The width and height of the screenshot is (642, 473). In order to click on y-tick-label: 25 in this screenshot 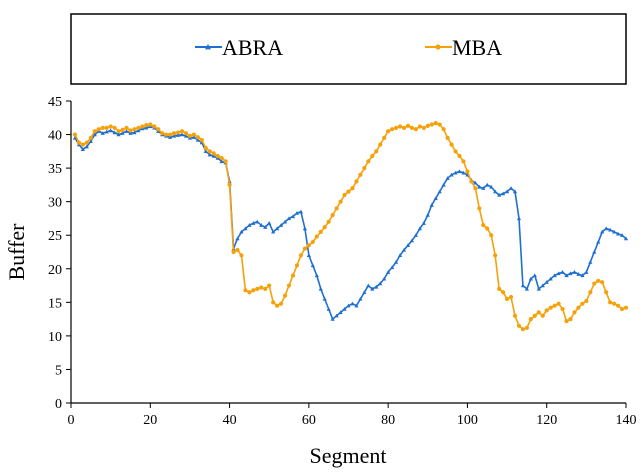, I will do `click(55, 236)`.